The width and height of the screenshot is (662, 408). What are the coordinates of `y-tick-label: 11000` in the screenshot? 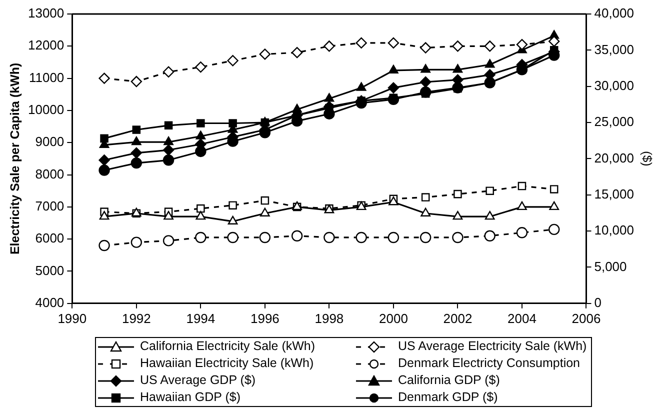 It's located at (46, 77).